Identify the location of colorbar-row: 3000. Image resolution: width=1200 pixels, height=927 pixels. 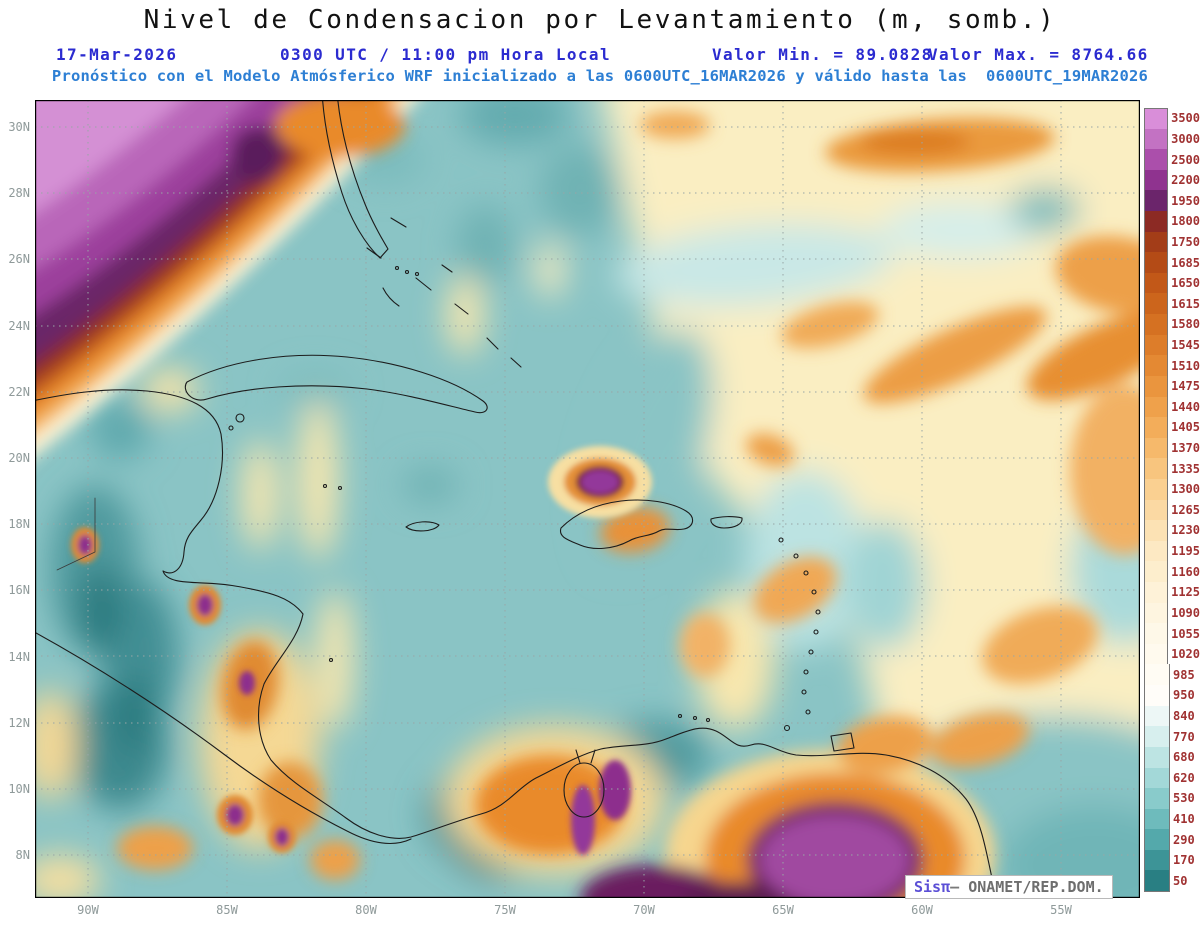
(1172, 139).